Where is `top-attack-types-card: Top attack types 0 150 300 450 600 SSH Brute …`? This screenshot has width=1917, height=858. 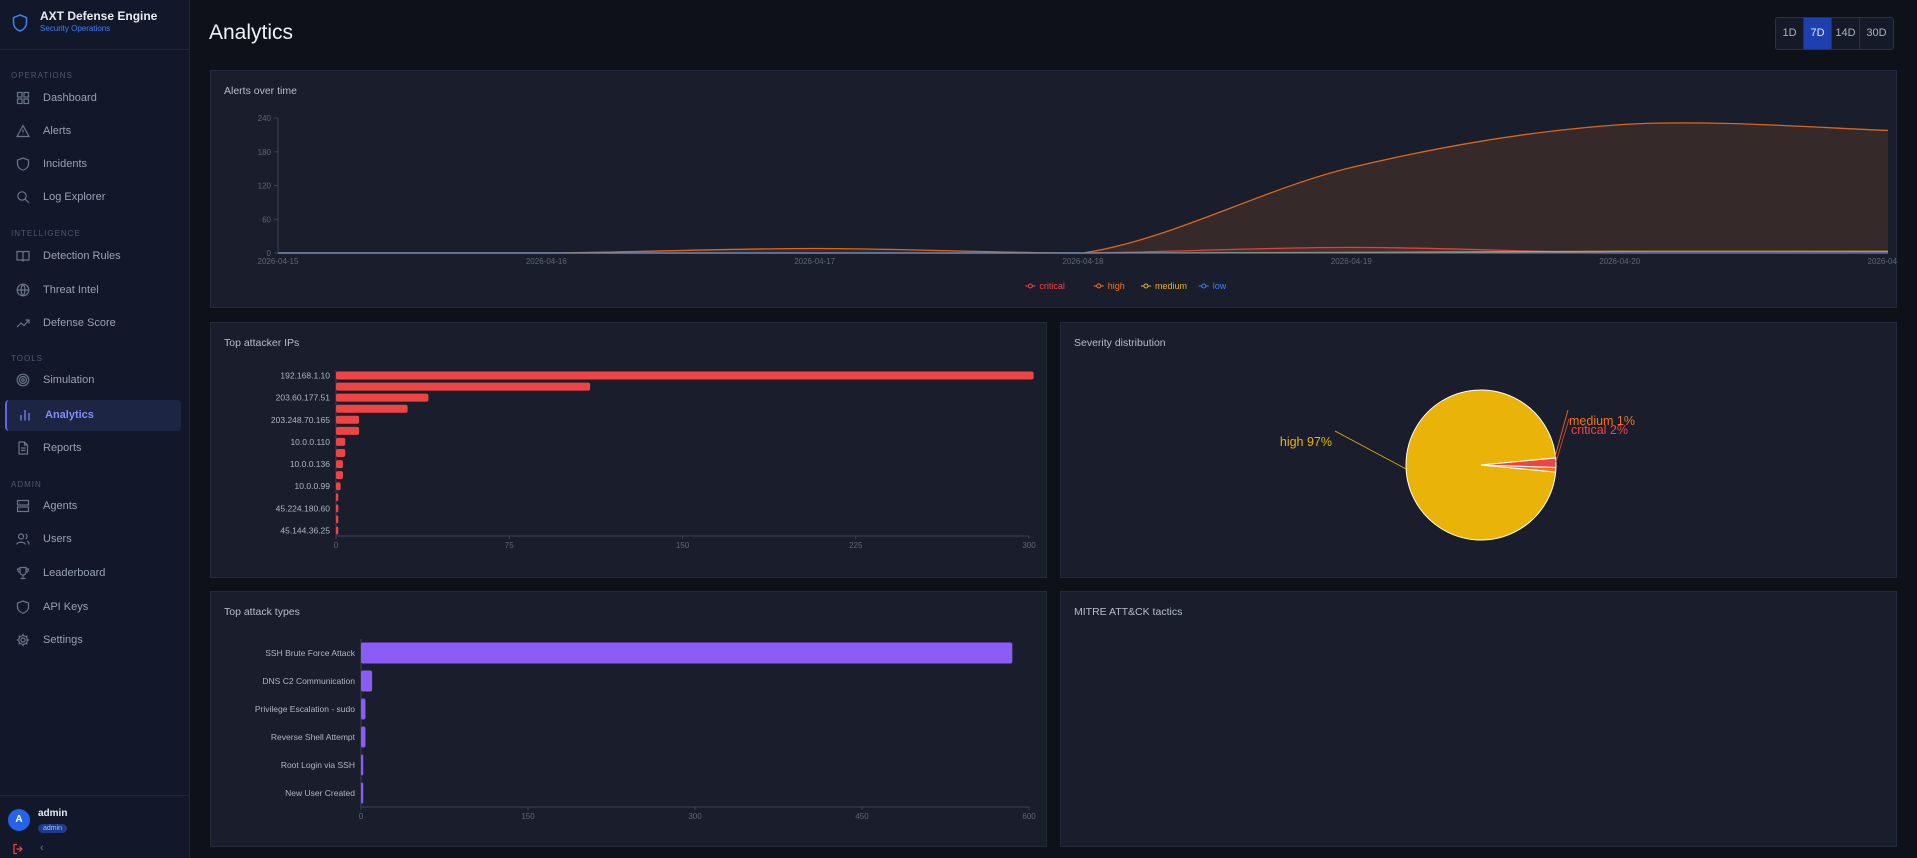 top-attack-types-card: Top attack types 0 150 300 450 600 SSH Brute … is located at coordinates (628, 719).